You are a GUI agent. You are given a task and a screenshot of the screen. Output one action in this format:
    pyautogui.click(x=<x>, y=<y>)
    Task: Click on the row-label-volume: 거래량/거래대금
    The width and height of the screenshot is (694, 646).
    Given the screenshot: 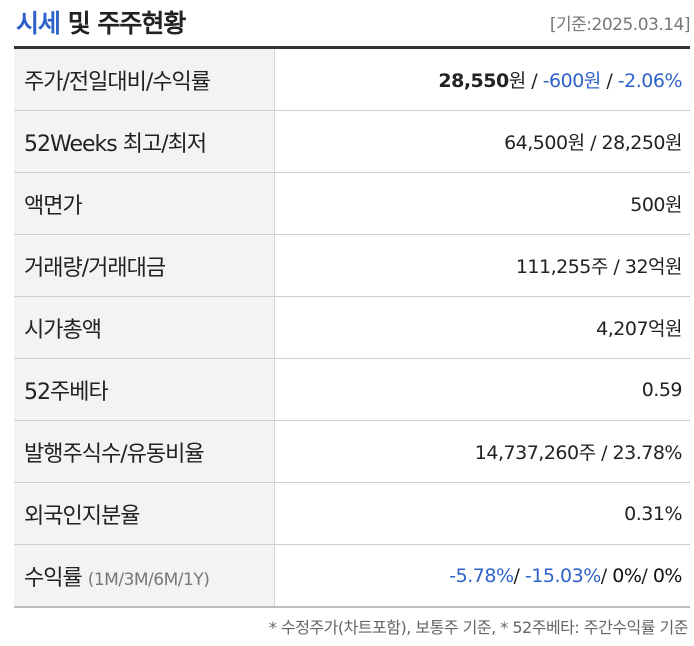 What is the action you would take?
    pyautogui.click(x=144, y=265)
    